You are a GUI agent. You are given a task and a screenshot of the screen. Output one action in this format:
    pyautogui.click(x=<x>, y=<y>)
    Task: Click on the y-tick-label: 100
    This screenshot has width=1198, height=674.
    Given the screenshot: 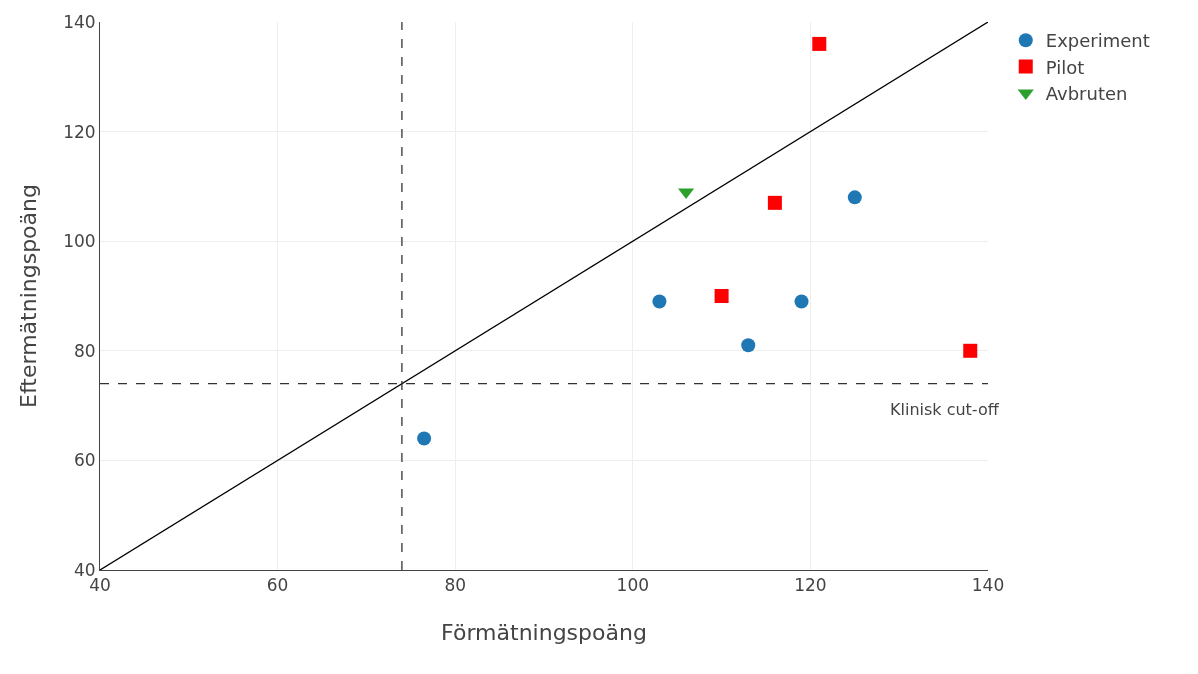 What is the action you would take?
    pyautogui.click(x=79, y=241)
    